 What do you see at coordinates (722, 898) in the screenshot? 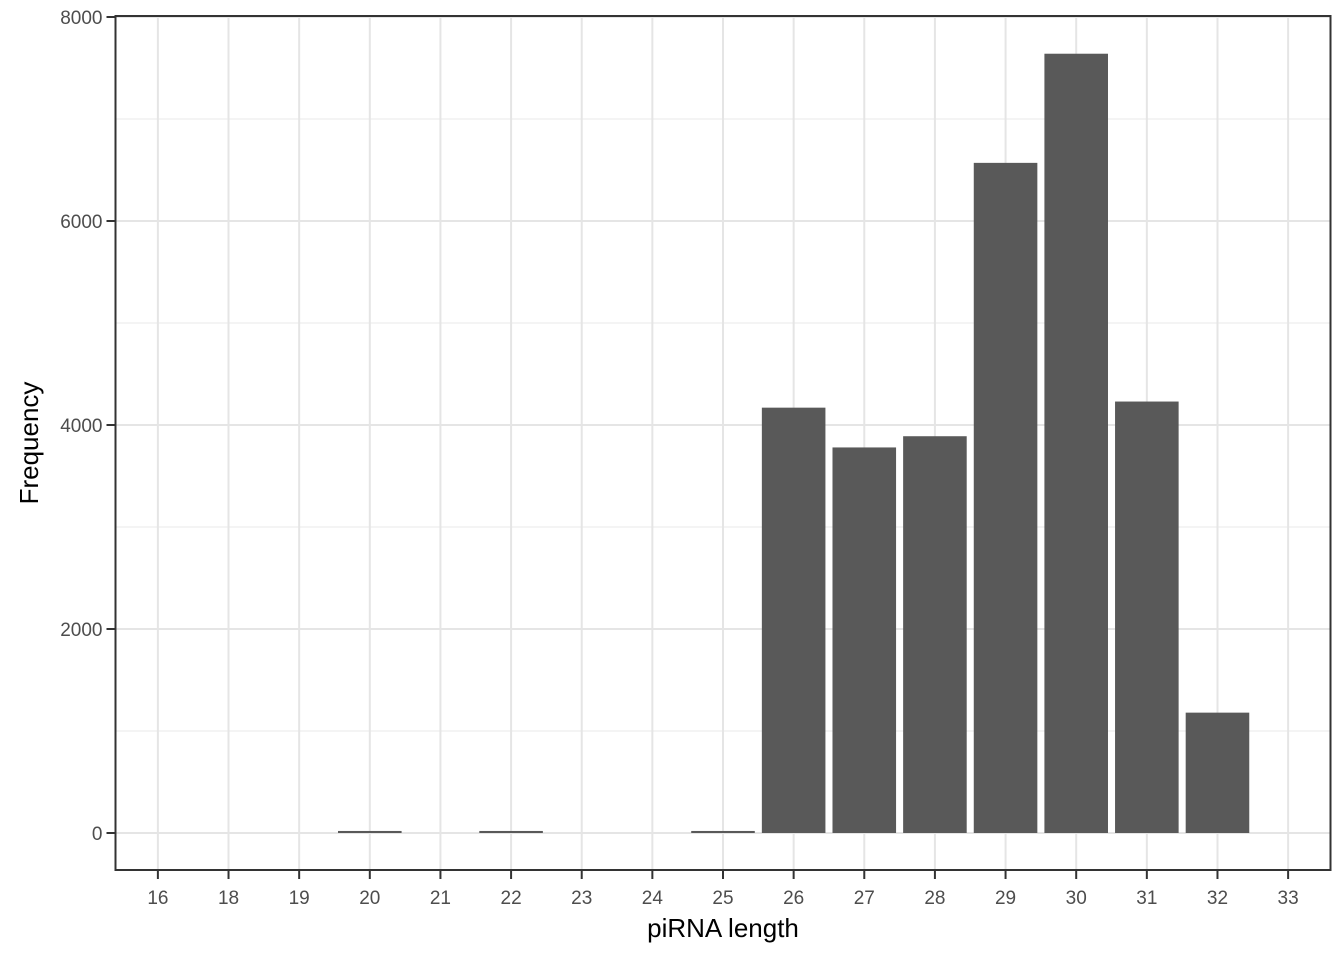
I see `x-tick-label: 25` at bounding box center [722, 898].